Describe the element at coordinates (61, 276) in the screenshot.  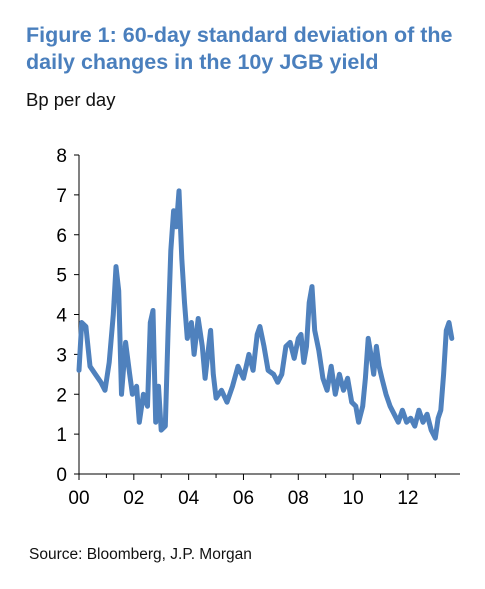
I see `y-tick-label: 5` at that location.